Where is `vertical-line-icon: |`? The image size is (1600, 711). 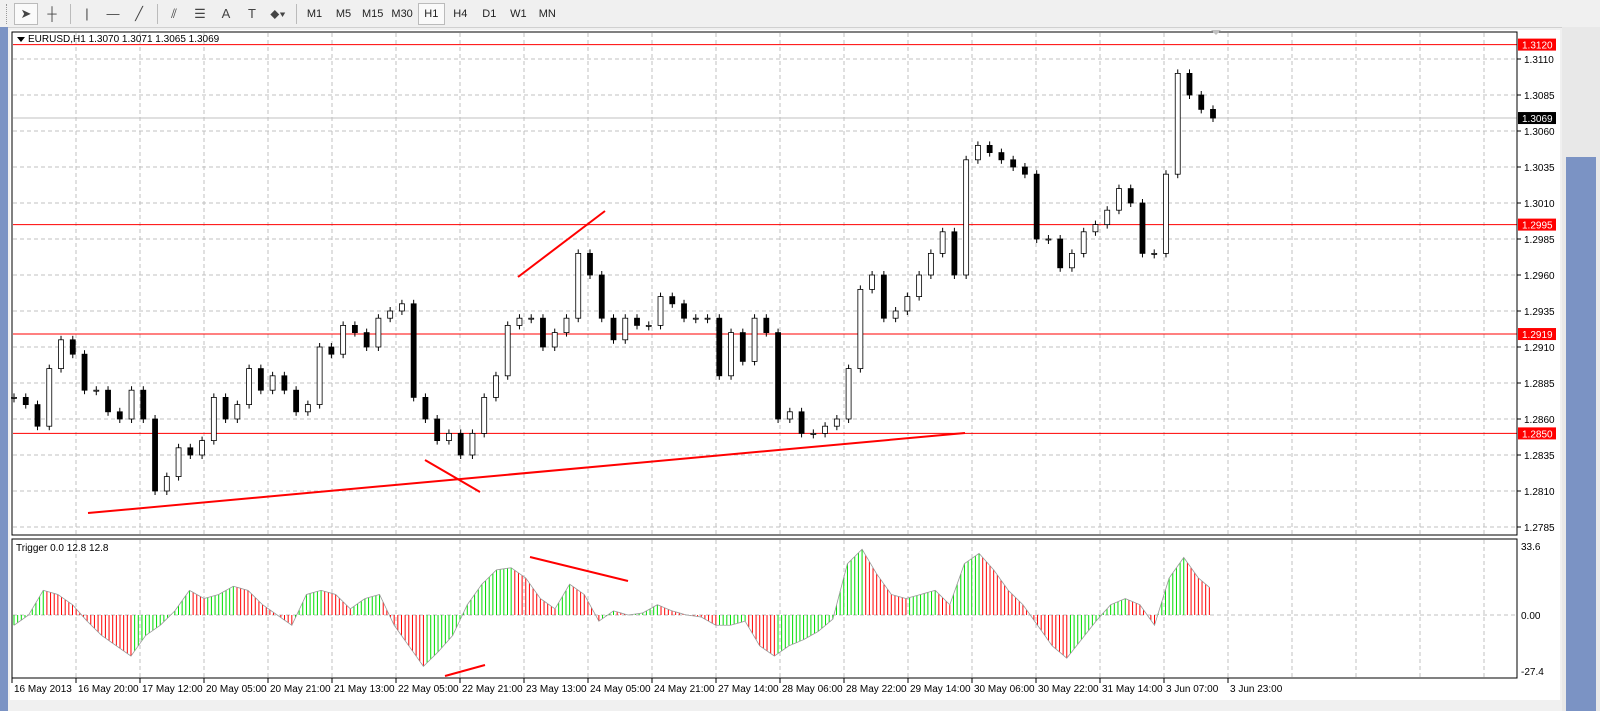 vertical-line-icon: | is located at coordinates (87, 13).